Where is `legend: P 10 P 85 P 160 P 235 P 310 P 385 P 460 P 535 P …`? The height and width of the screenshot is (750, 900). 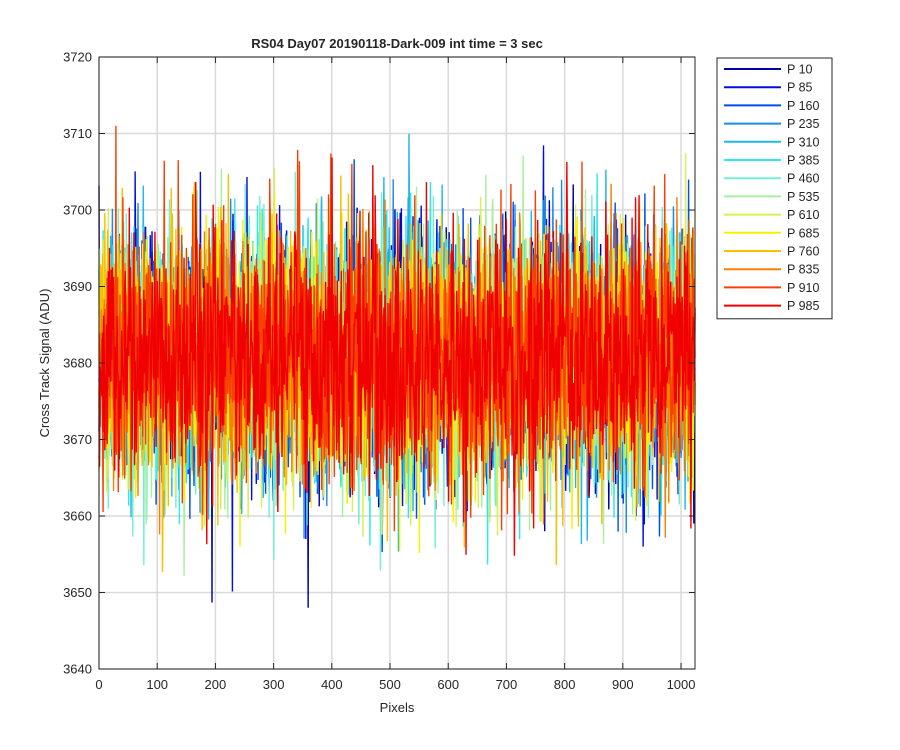
legend: P 10 P 85 P 160 P 235 P 310 P 385 P 460 P 535 P … is located at coordinates (774, 188).